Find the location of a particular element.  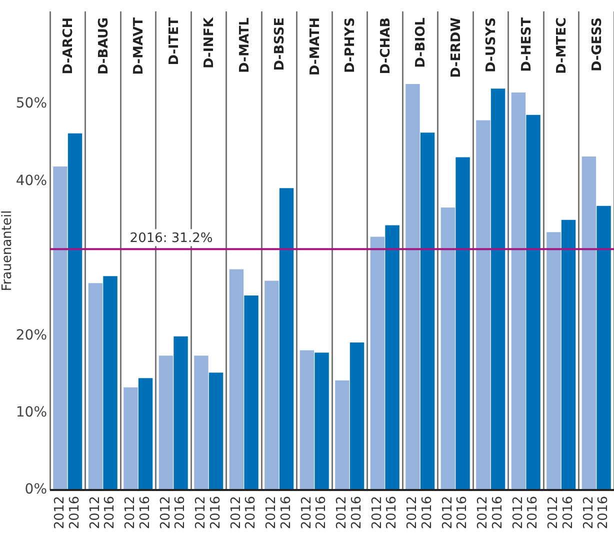

x-tick-label: D-ARCH is located at coordinates (68, 45).